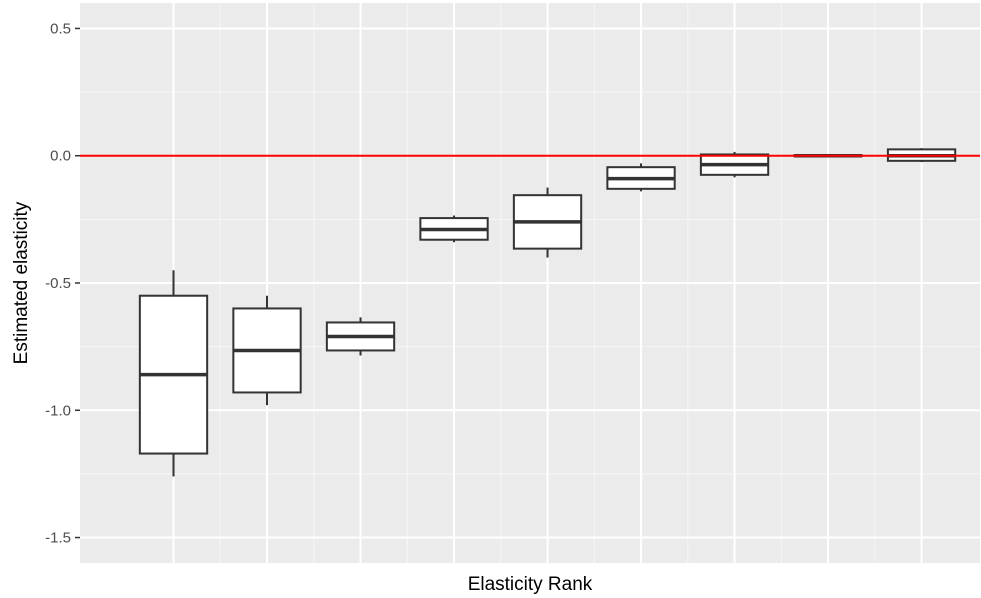 The image size is (981, 598). Describe the element at coordinates (58, 283) in the screenshot. I see `y-tick-label: -0.5` at that location.